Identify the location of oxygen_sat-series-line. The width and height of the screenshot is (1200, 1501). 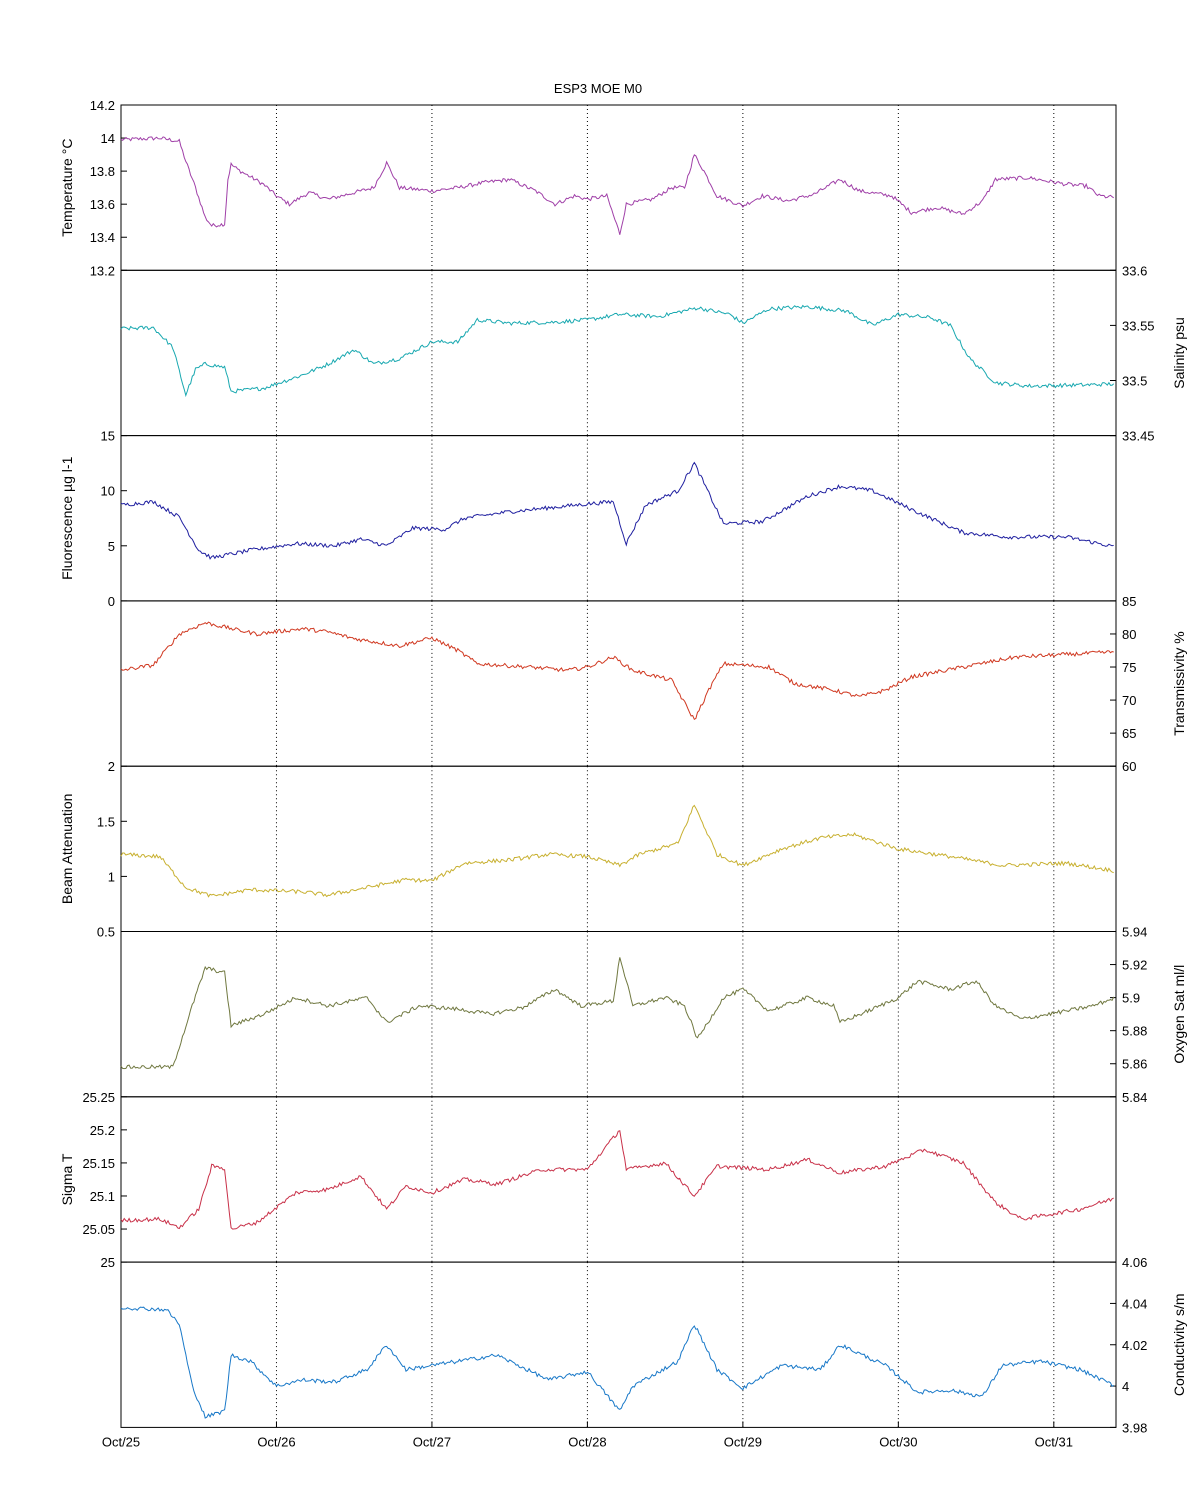
(617, 1013).